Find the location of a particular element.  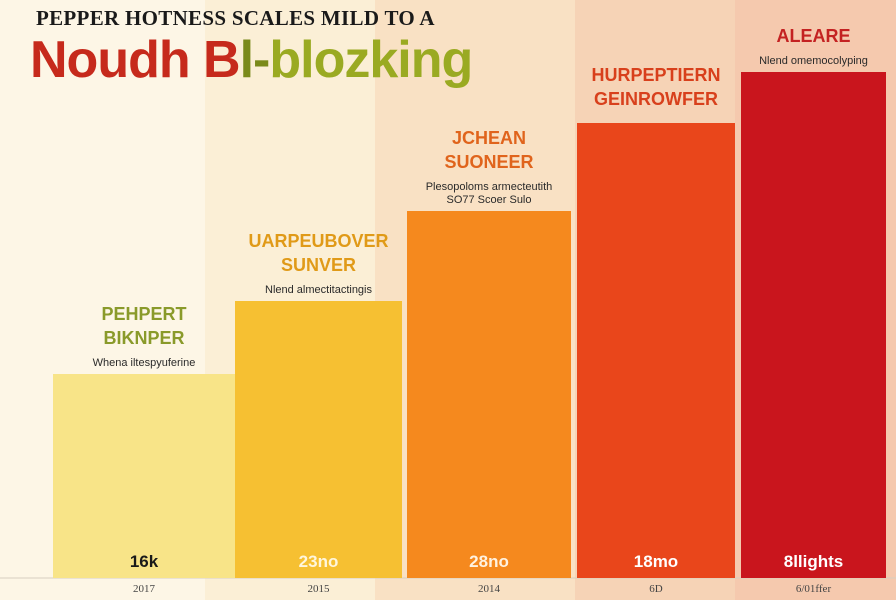

bar-annotation-title: ALEARE is located at coordinates (813, 36).